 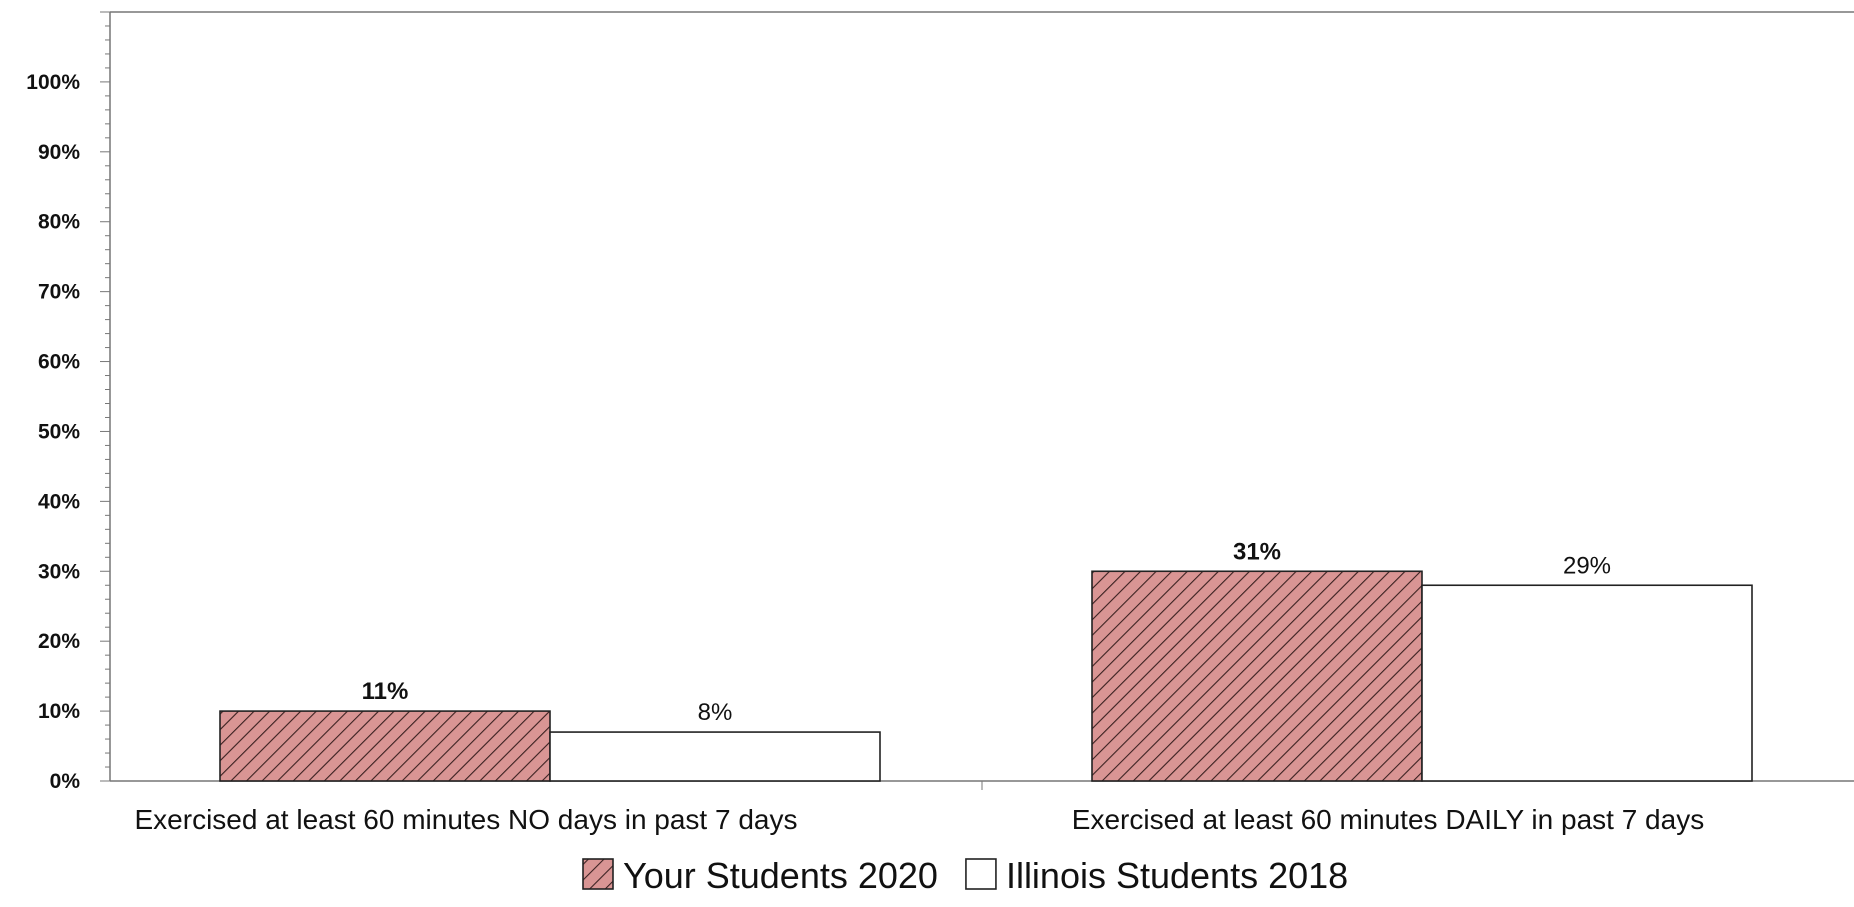 I want to click on bar-data-label: 8%, so click(x=715, y=712).